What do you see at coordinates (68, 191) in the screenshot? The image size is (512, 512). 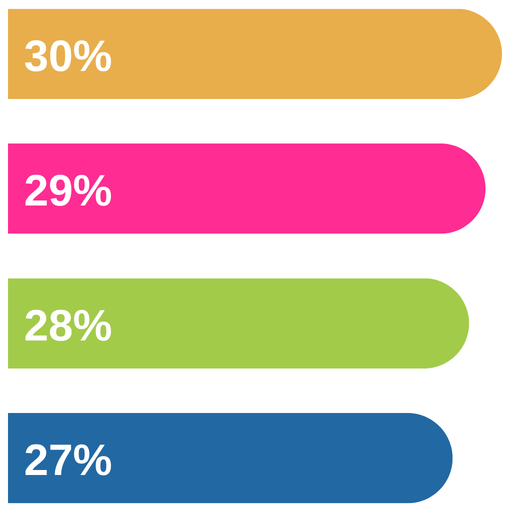 I see `data-label: 29%` at bounding box center [68, 191].